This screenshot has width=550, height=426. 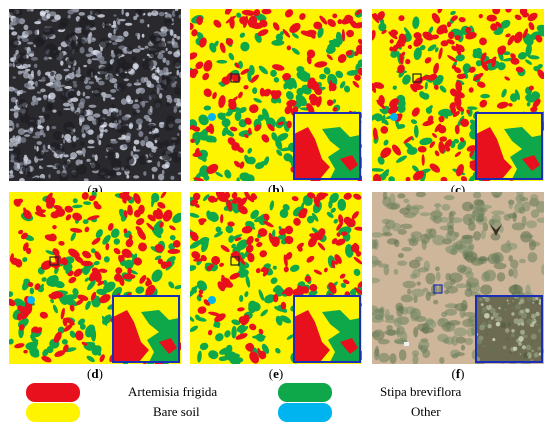 What do you see at coordinates (458, 278) in the screenshot?
I see `panel-f-aerial-photo` at bounding box center [458, 278].